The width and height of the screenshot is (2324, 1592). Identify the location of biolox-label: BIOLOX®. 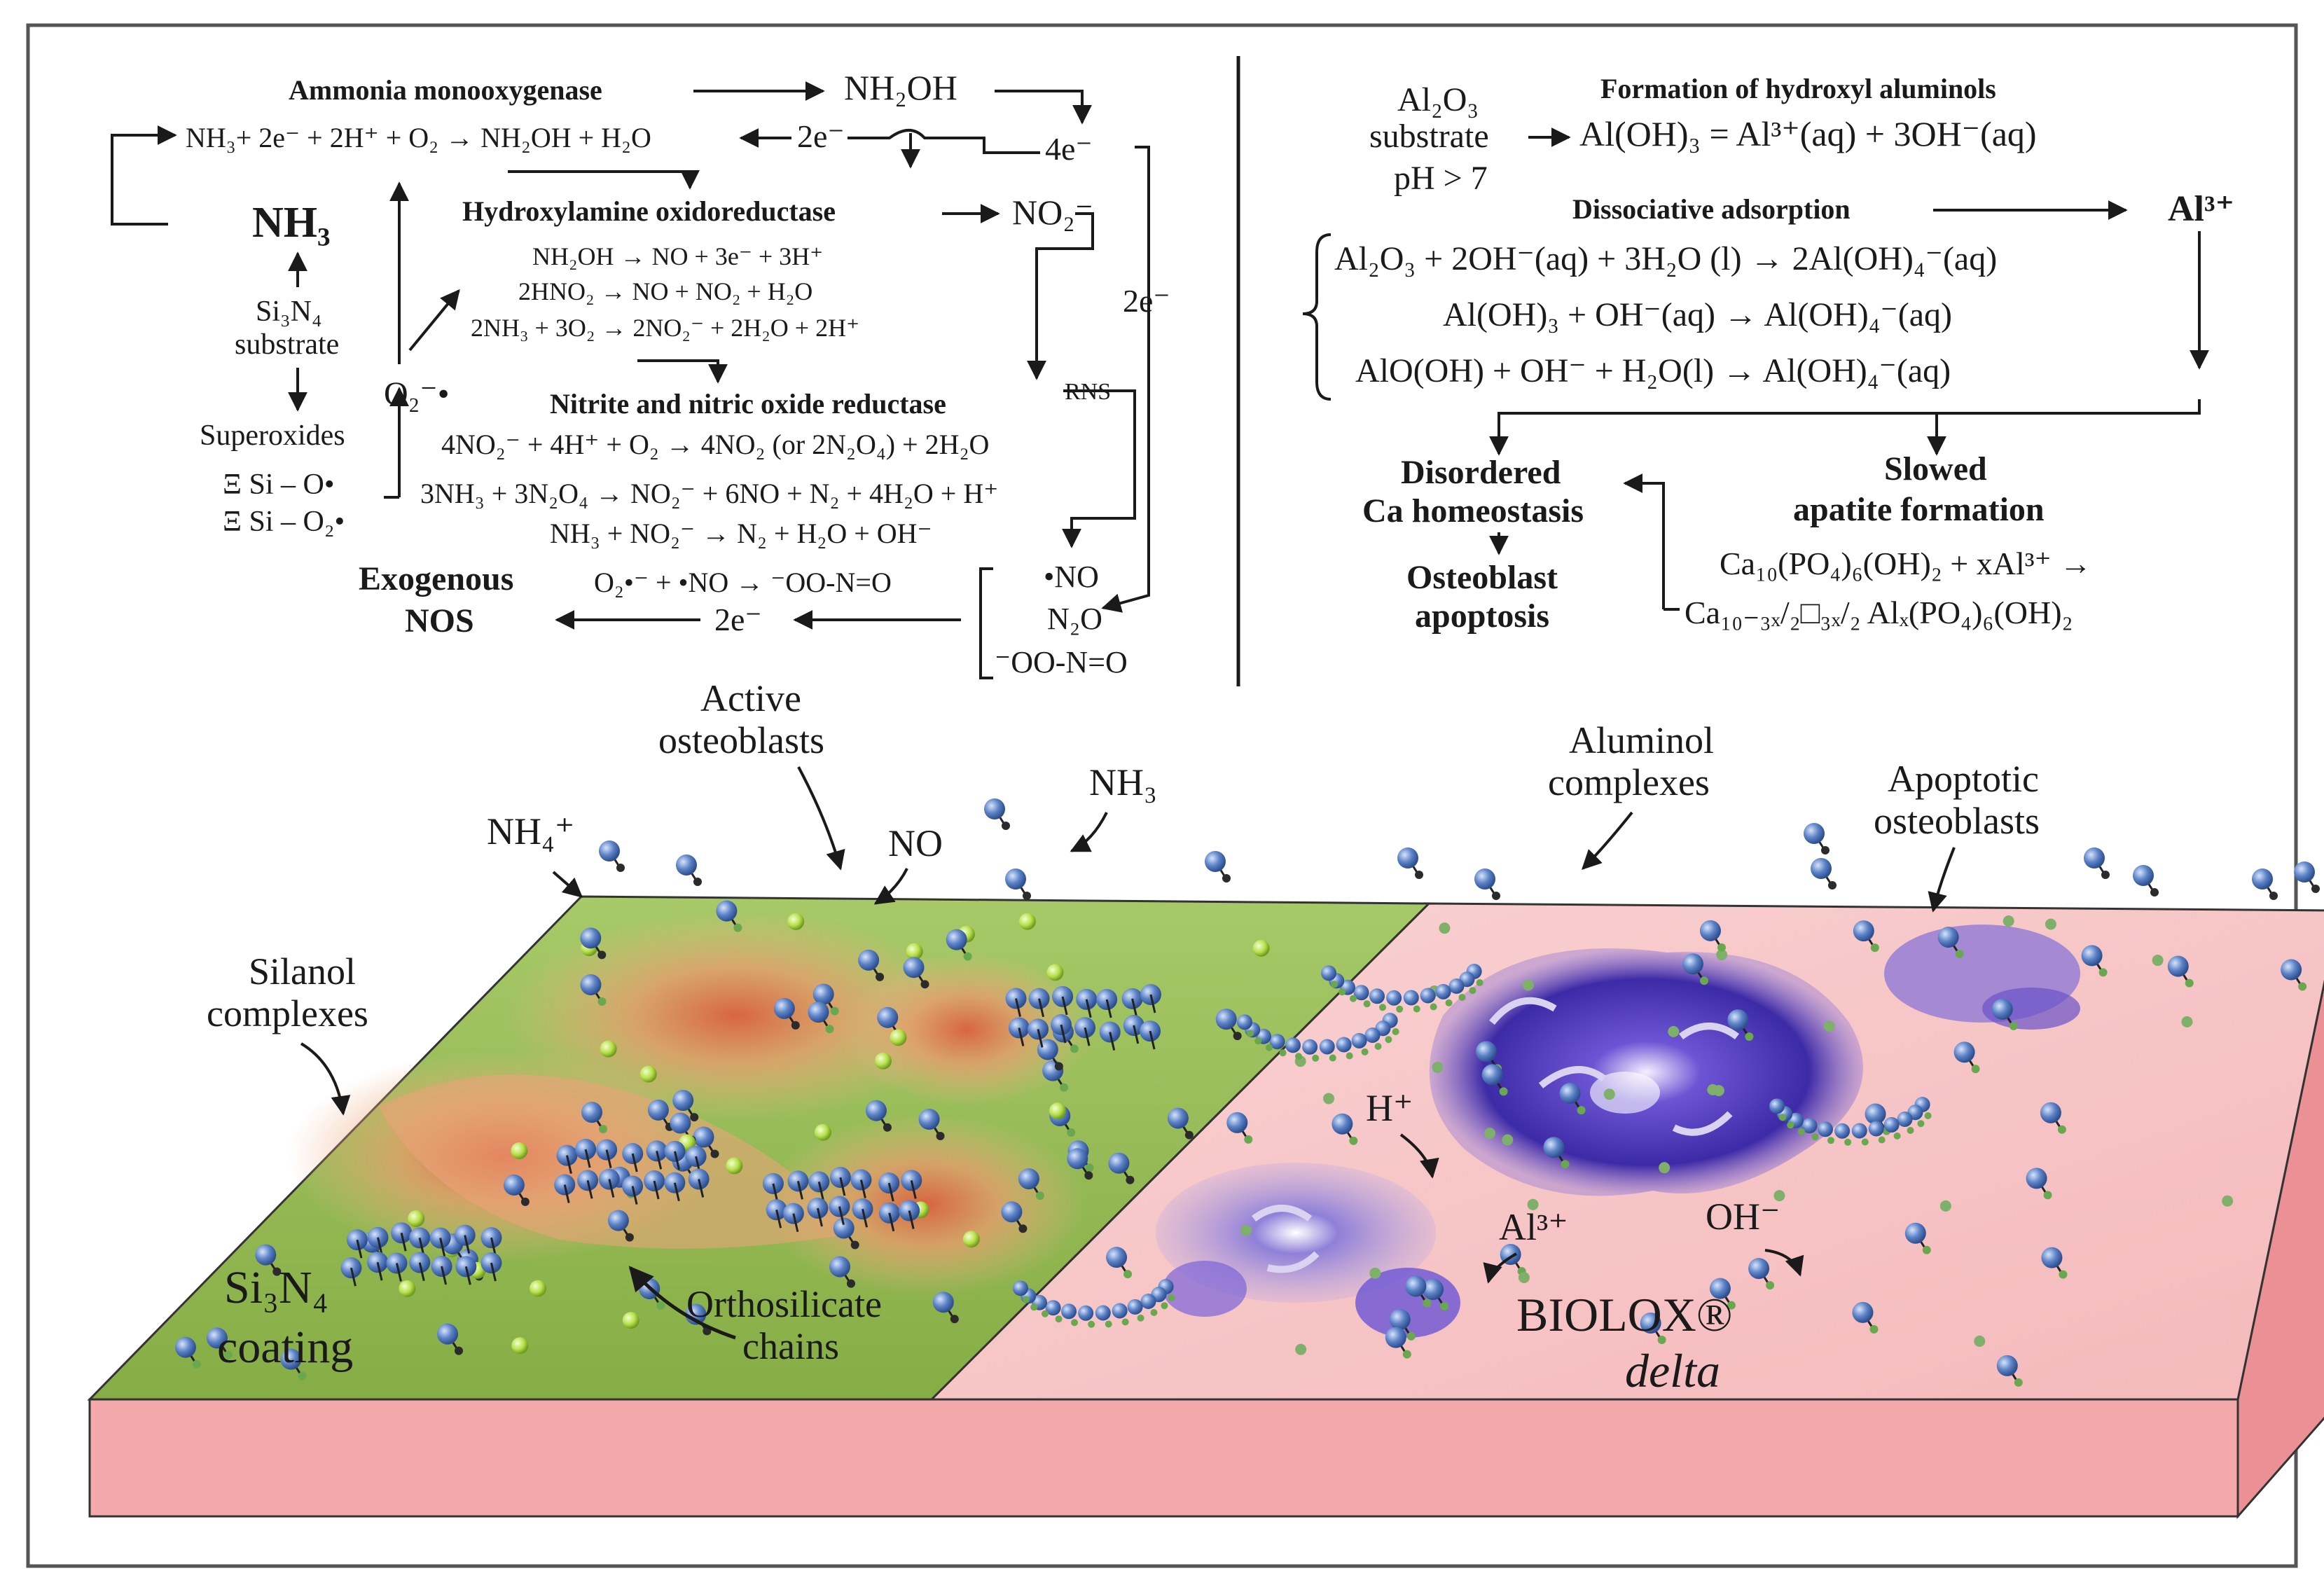
(1624, 1314).